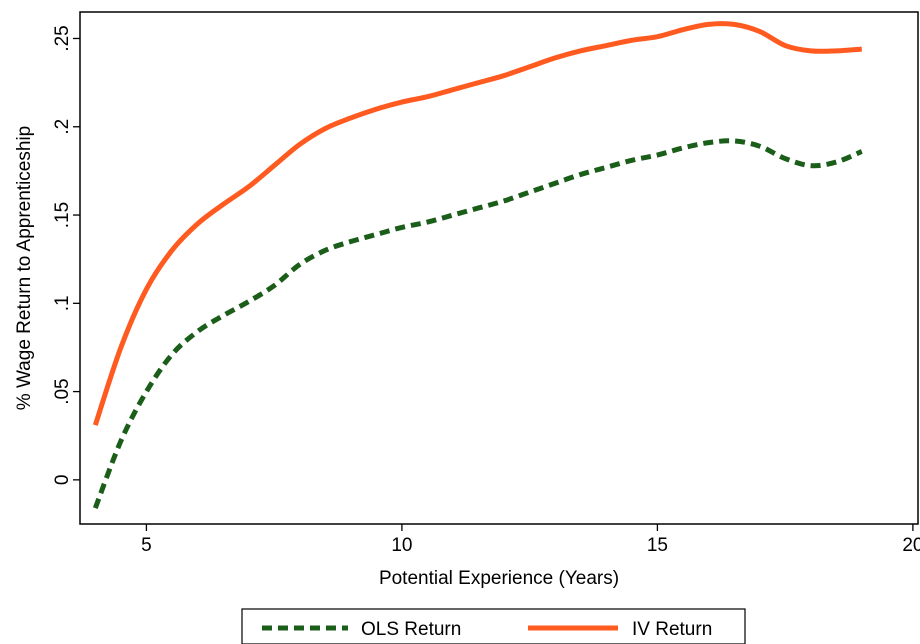 The width and height of the screenshot is (920, 644). I want to click on y-tick-label: .1, so click(62, 303).